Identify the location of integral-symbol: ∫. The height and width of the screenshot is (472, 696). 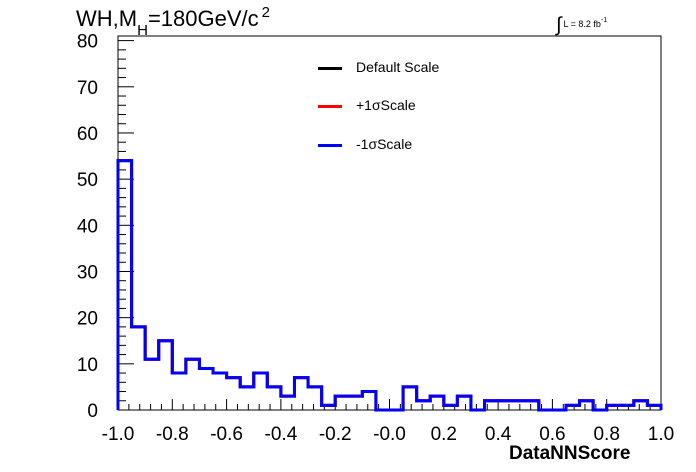
(559, 25).